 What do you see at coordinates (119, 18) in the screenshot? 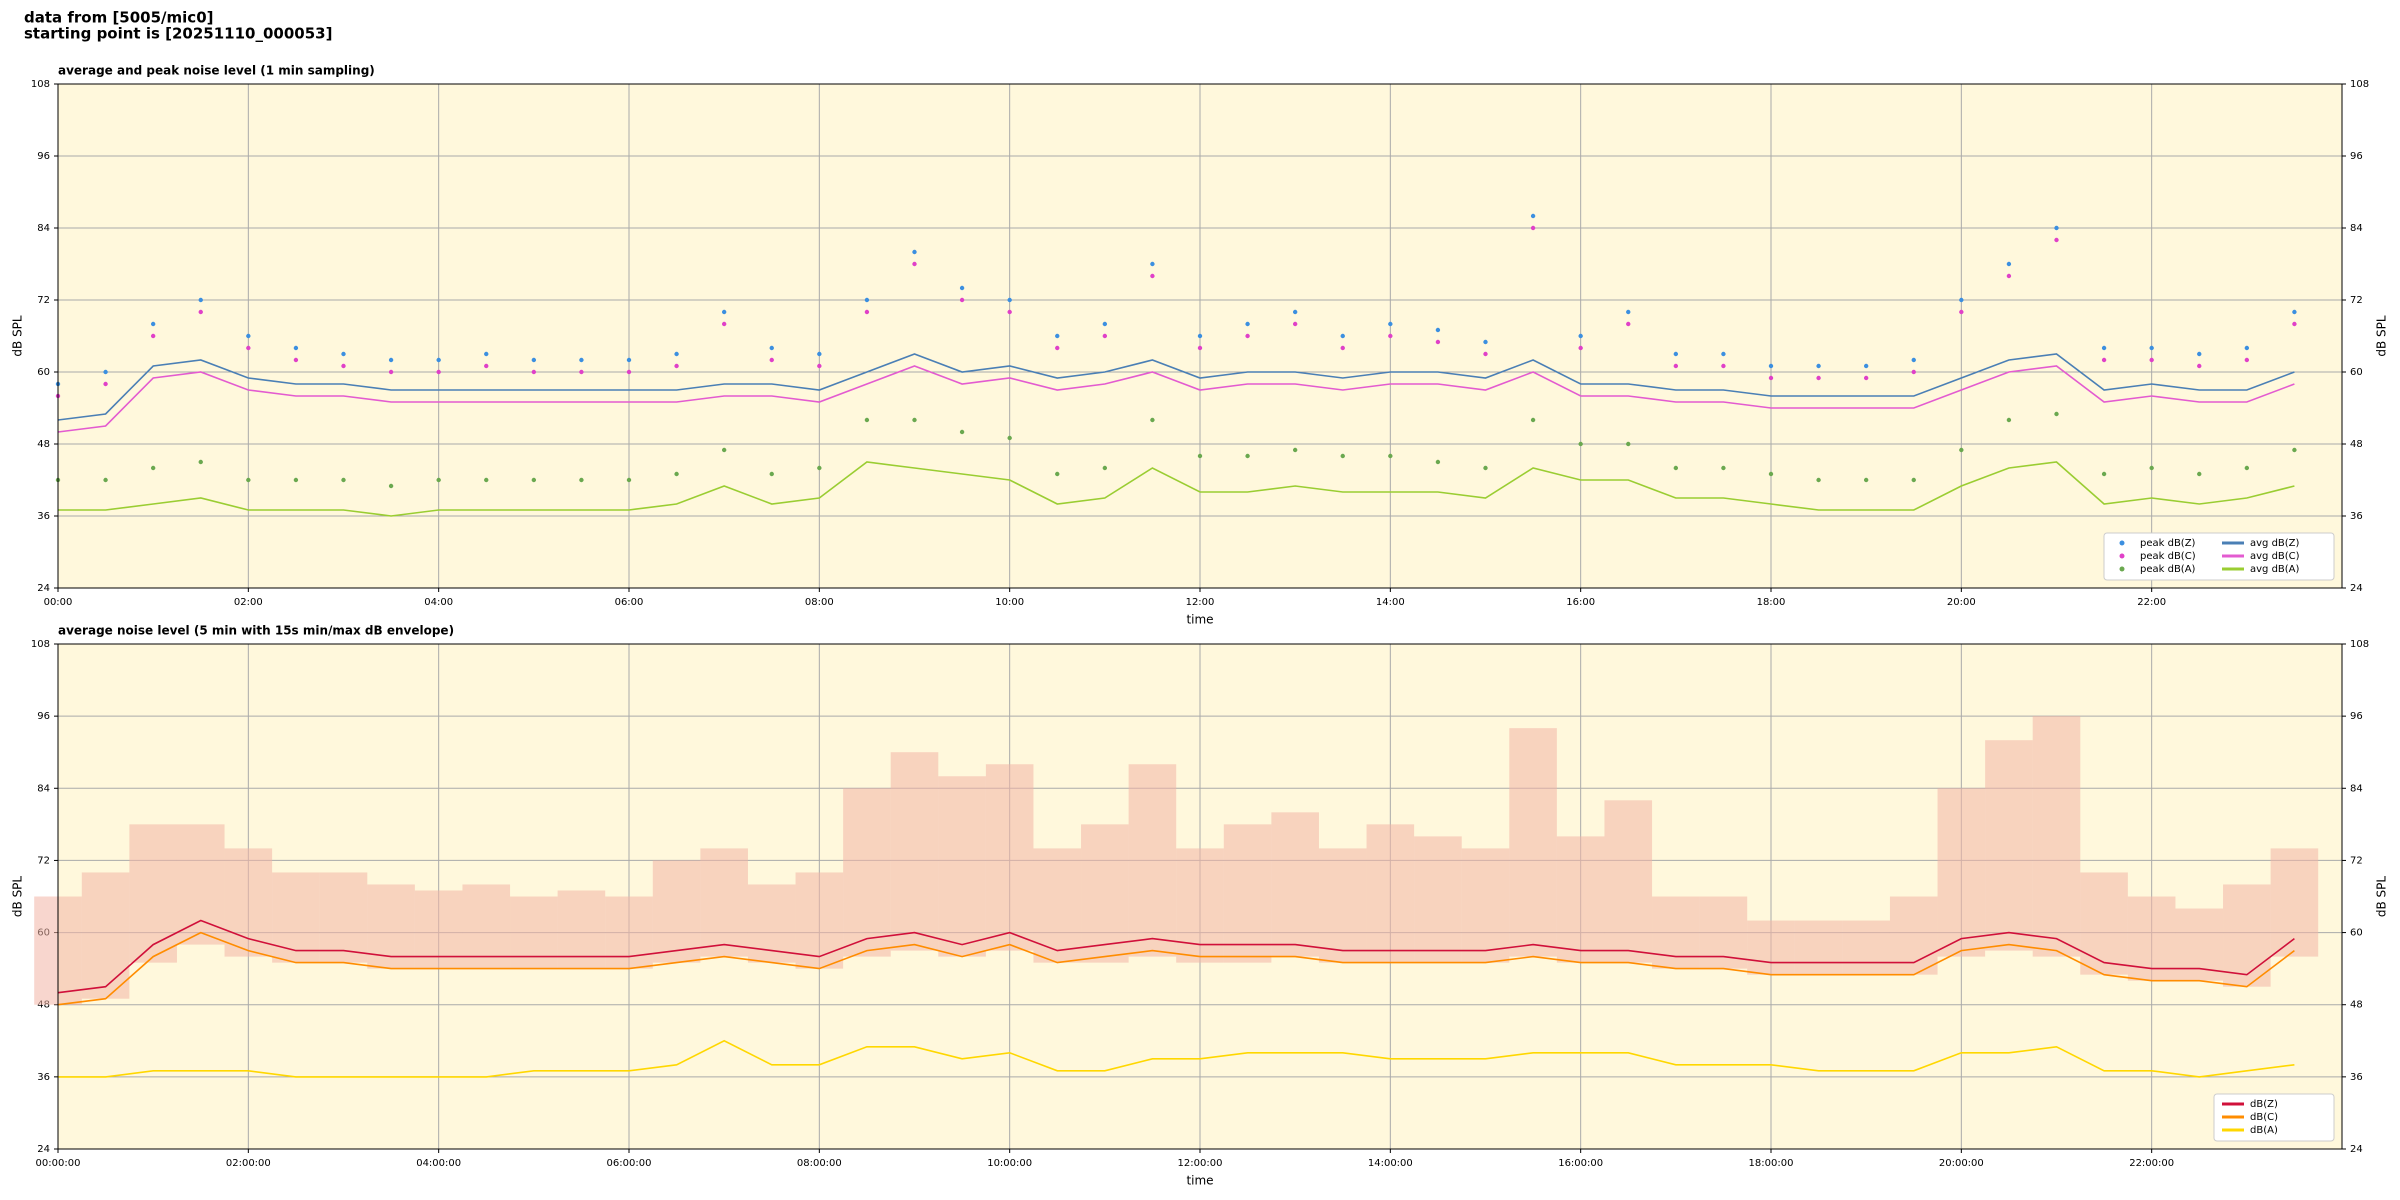
I see `header-line: data from [5005/mic0]` at bounding box center [119, 18].